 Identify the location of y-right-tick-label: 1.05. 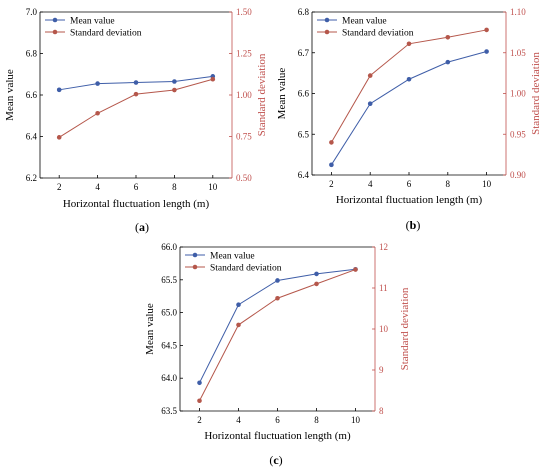
(518, 53).